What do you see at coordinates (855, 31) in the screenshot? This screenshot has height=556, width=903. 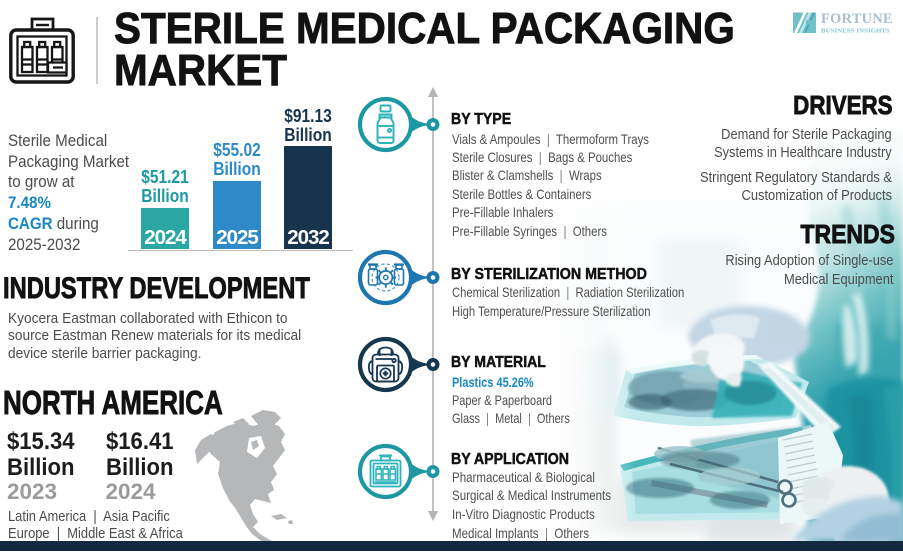 I see `svg-text: BUSINESS INSIGHTS` at bounding box center [855, 31].